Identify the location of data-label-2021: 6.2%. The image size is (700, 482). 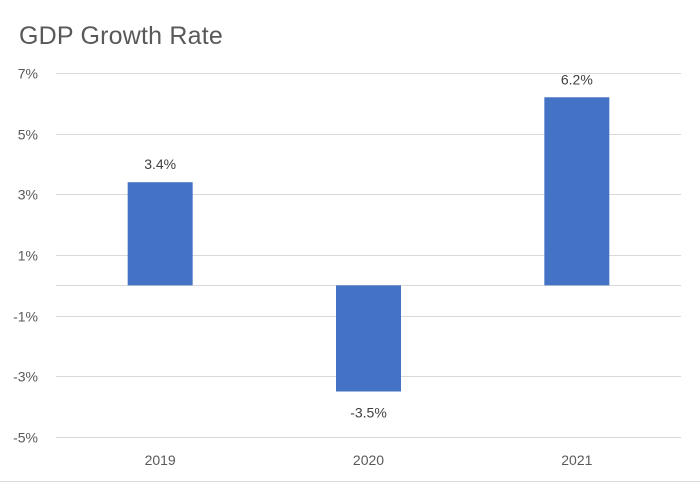
(577, 79).